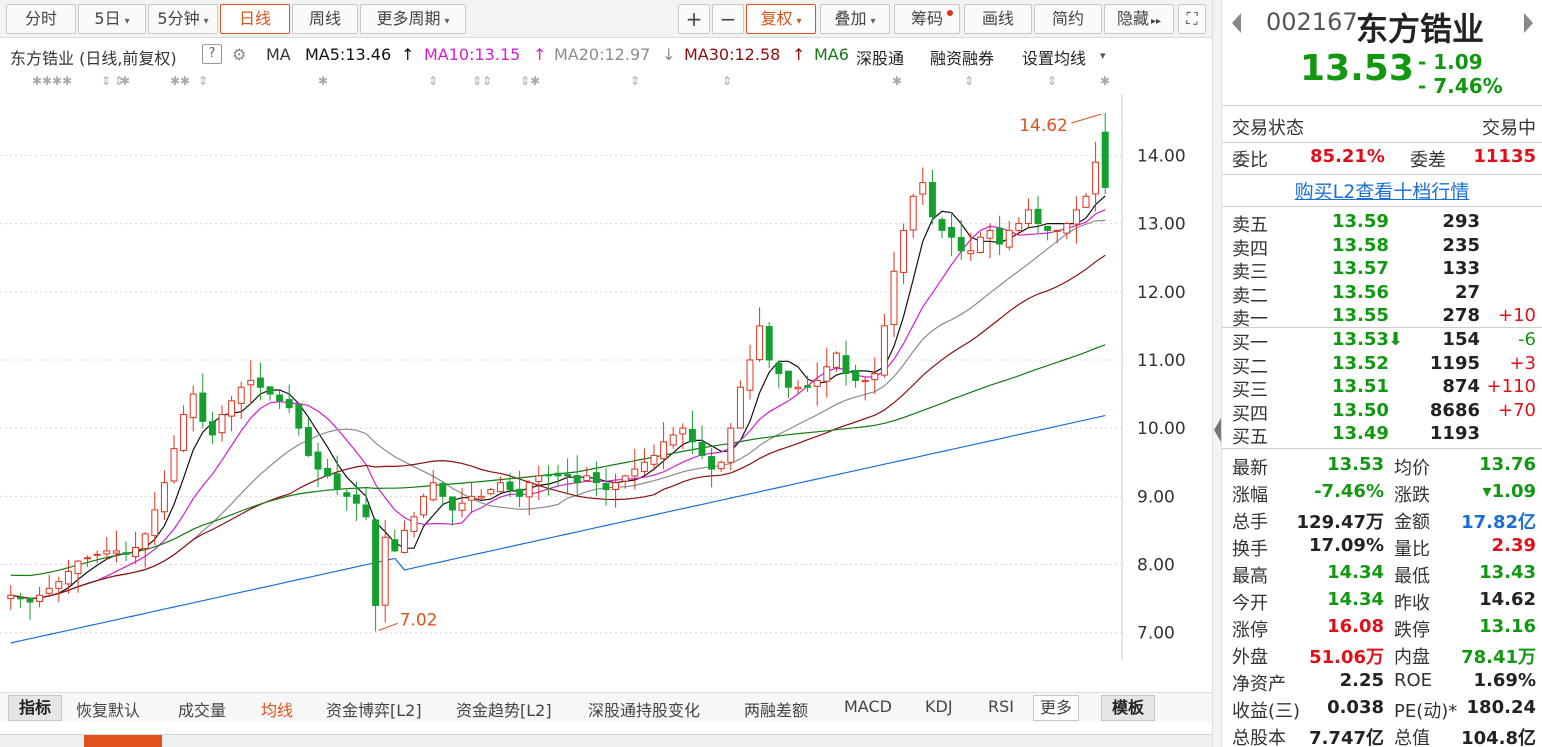  What do you see at coordinates (123, 741) in the screenshot?
I see `news-tab-active` at bounding box center [123, 741].